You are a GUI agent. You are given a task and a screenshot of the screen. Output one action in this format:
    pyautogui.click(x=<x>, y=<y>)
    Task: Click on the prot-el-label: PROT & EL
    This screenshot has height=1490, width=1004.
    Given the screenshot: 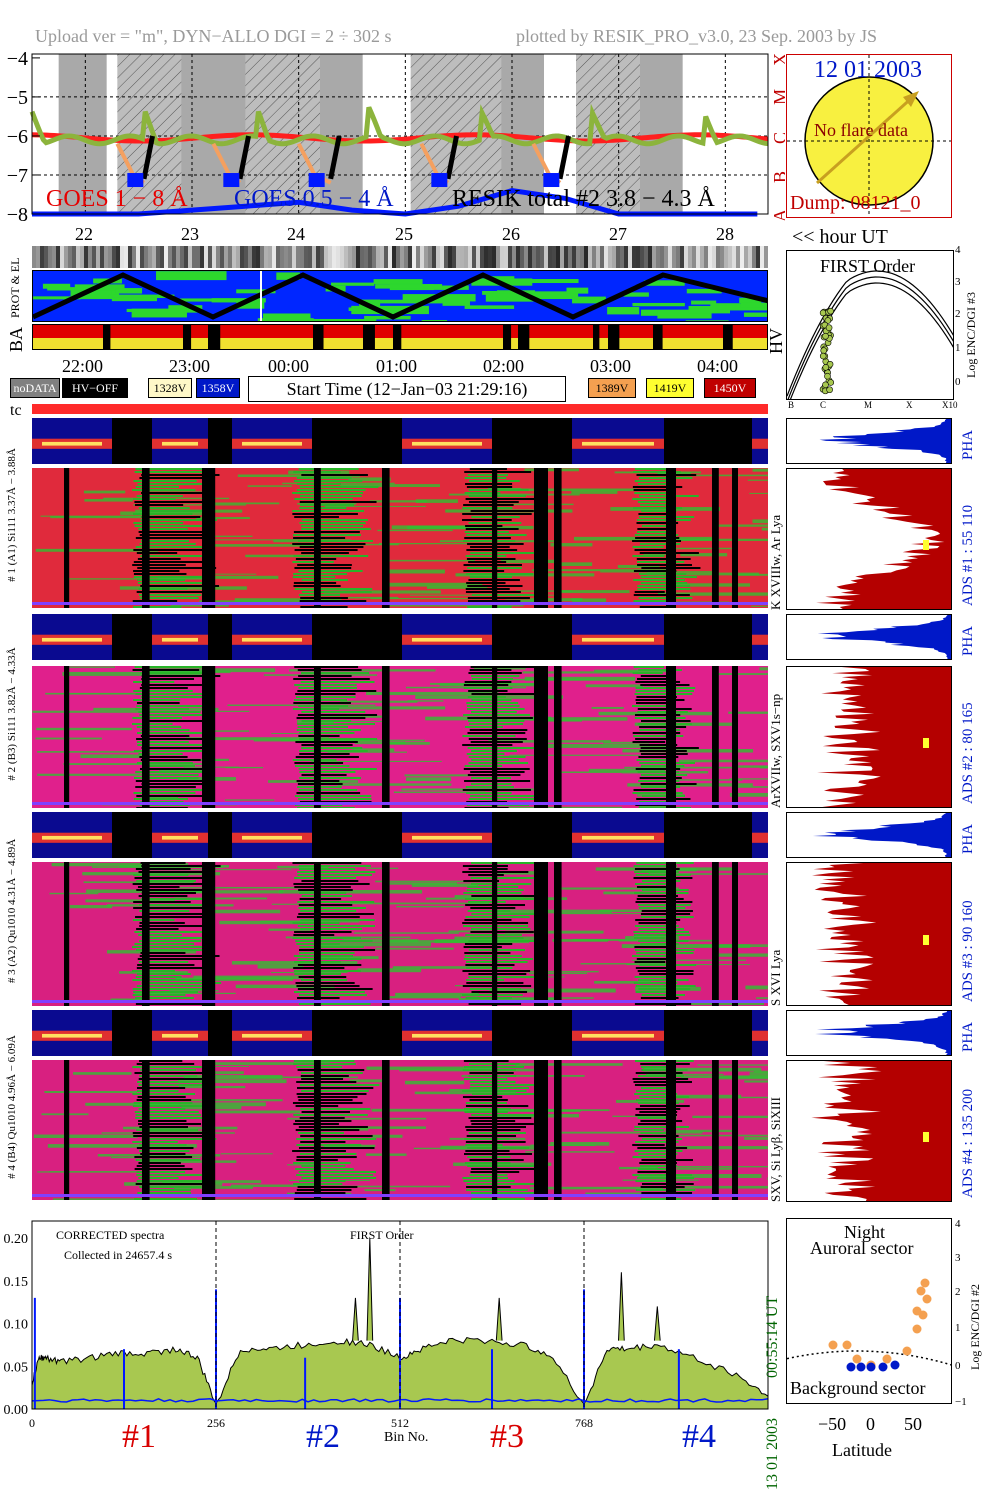 What is the action you would take?
    pyautogui.click(x=15, y=287)
    